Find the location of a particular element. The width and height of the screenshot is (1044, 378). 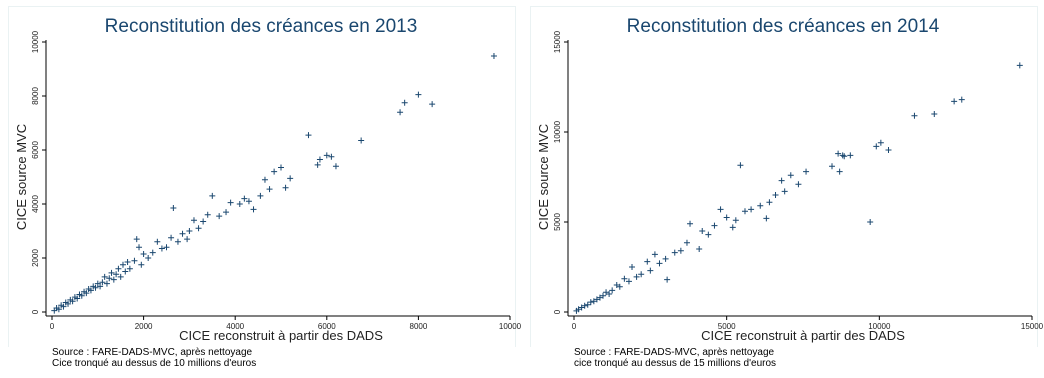

y-tick-label: 4000 is located at coordinates (35, 204).